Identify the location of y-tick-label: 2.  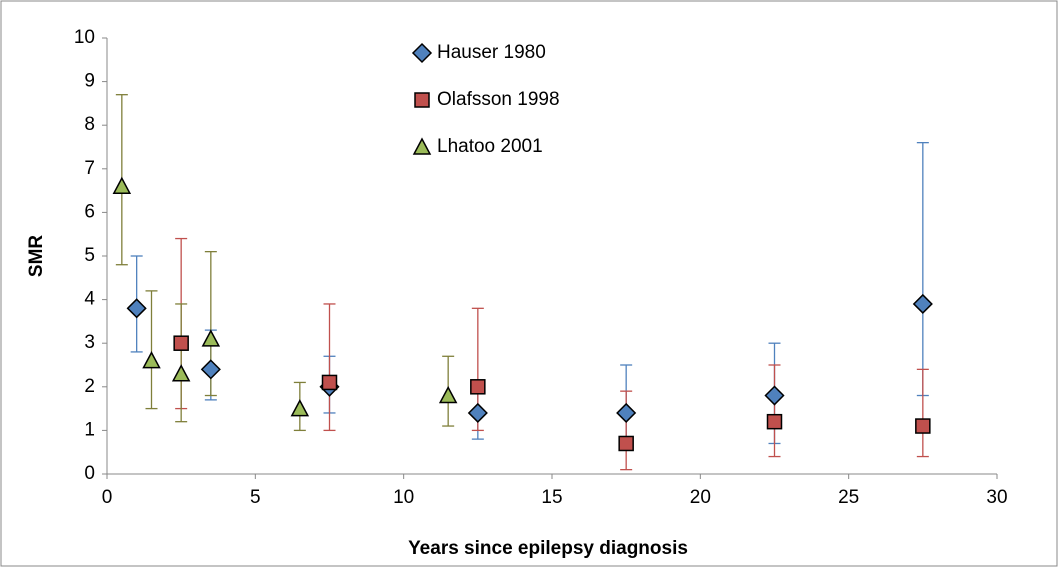
(89, 386).